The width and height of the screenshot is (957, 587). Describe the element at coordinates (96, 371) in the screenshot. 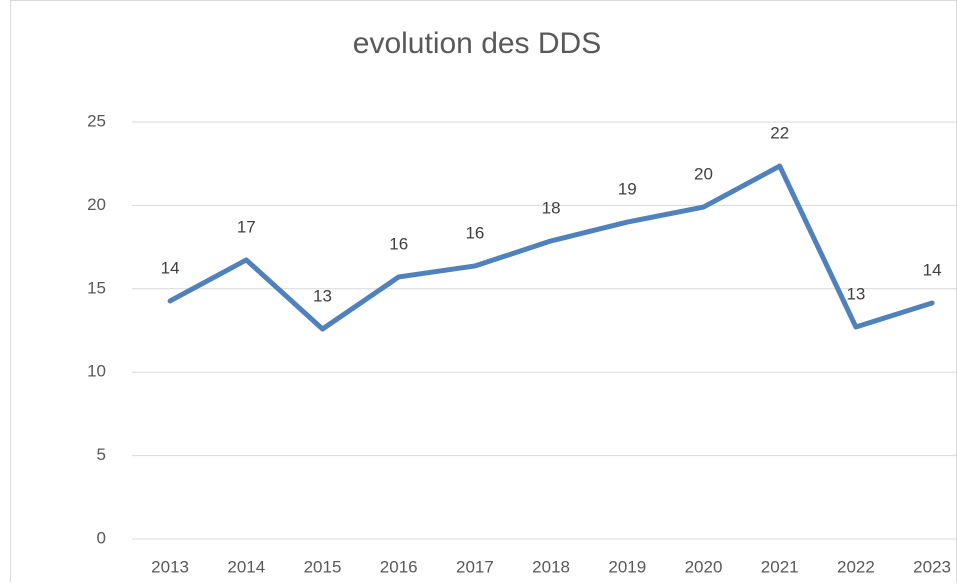

I see `y-tick-label: 10` at that location.